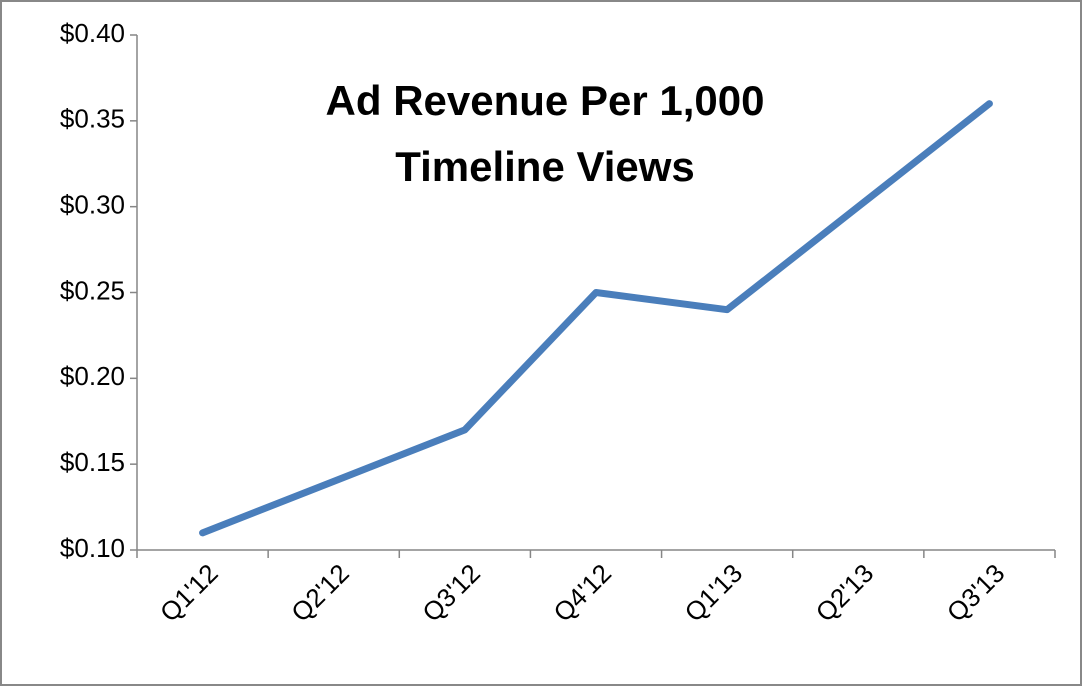 This screenshot has height=686, width=1082. What do you see at coordinates (92, 548) in the screenshot?
I see `y-tick-label: $0.10` at bounding box center [92, 548].